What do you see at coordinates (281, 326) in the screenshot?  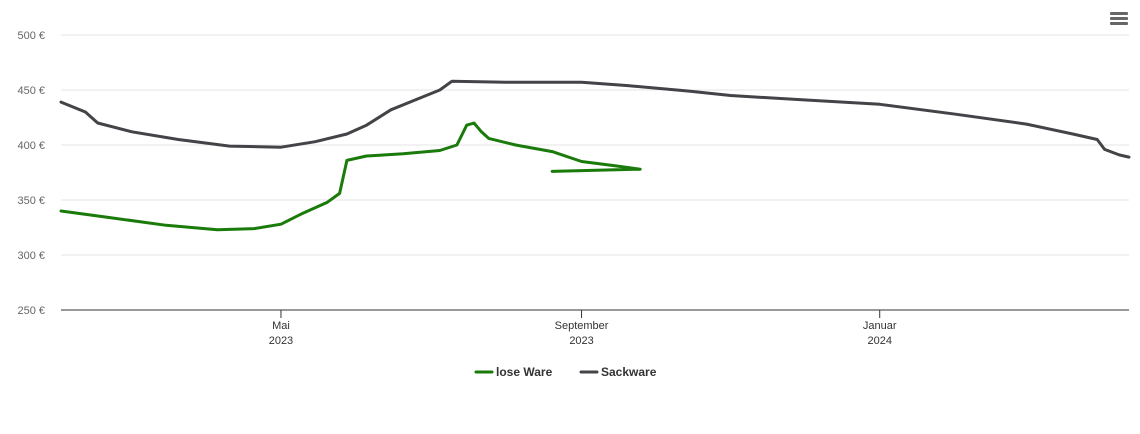 I see `x-tick-label: Mai` at bounding box center [281, 326].